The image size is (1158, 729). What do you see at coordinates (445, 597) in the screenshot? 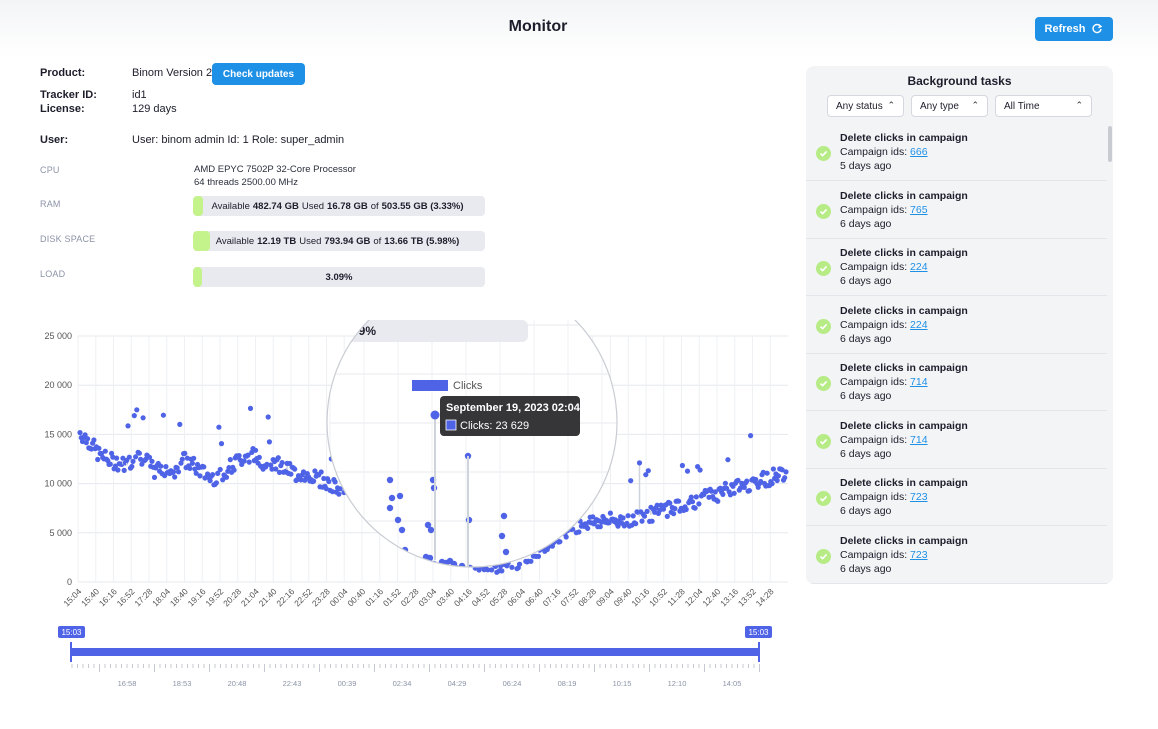
I see `x-tick-label: 03:40` at bounding box center [445, 597].